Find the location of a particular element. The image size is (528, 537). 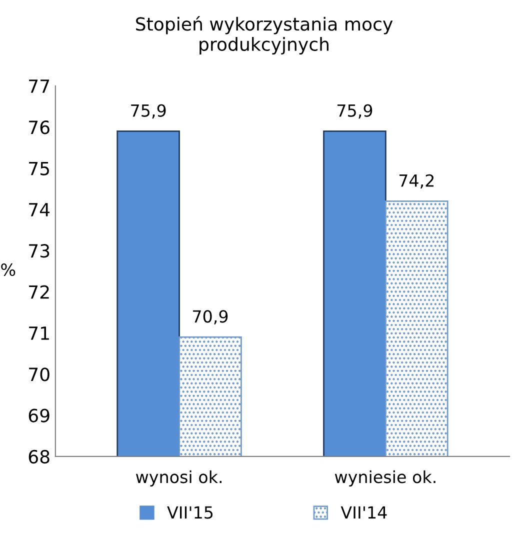

y-tick-label: 75 is located at coordinates (39, 169).